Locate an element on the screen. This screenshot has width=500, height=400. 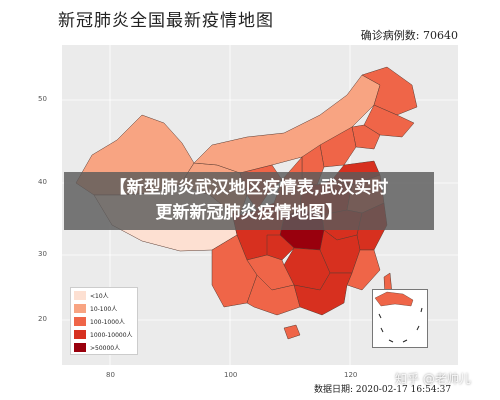
legend-item: >50000人 is located at coordinates (104, 347).